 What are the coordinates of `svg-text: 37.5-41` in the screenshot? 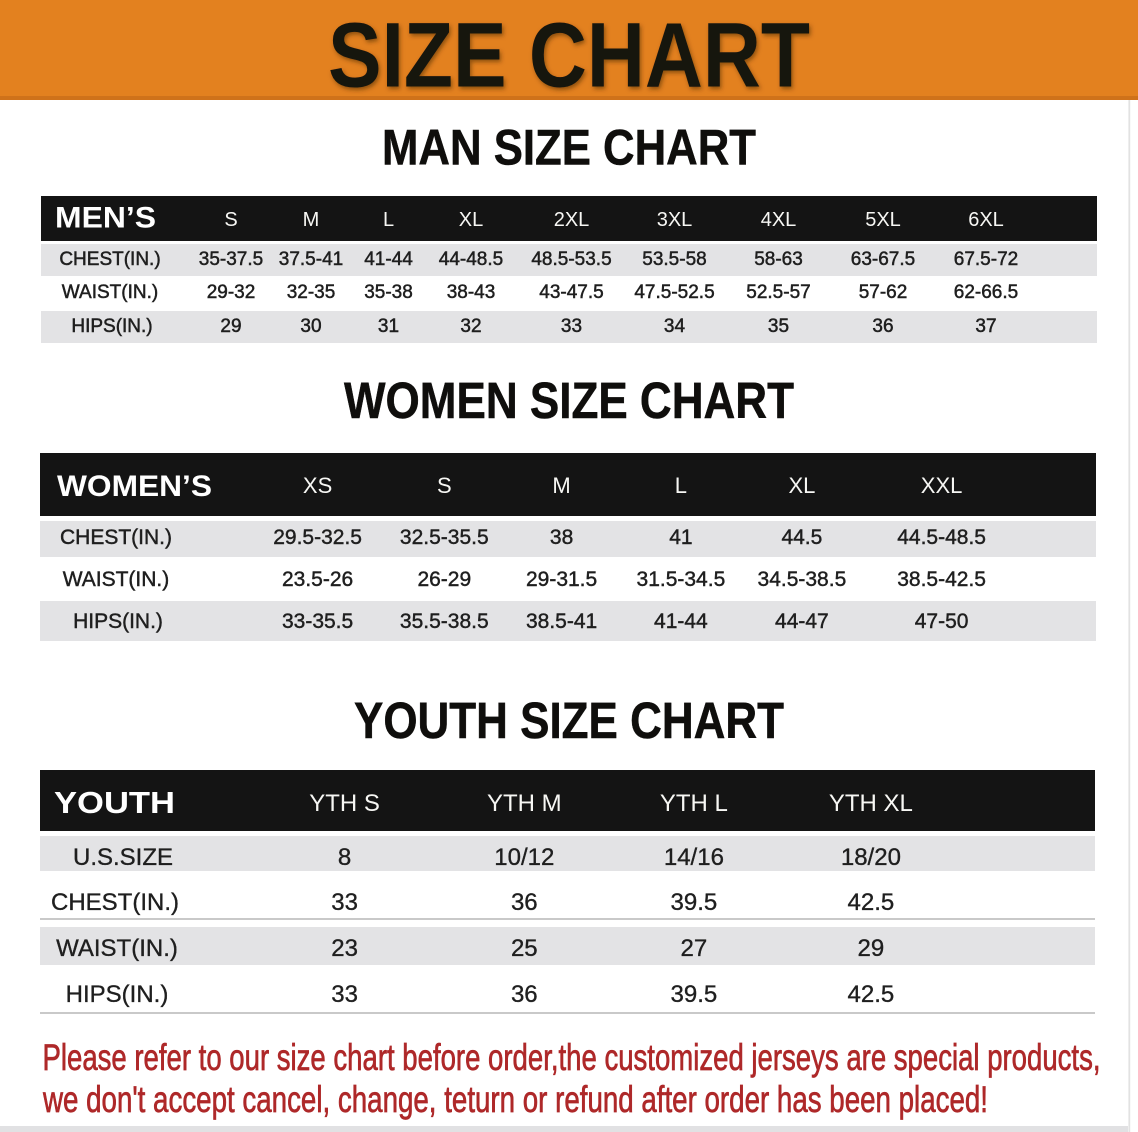 It's located at (311, 259).